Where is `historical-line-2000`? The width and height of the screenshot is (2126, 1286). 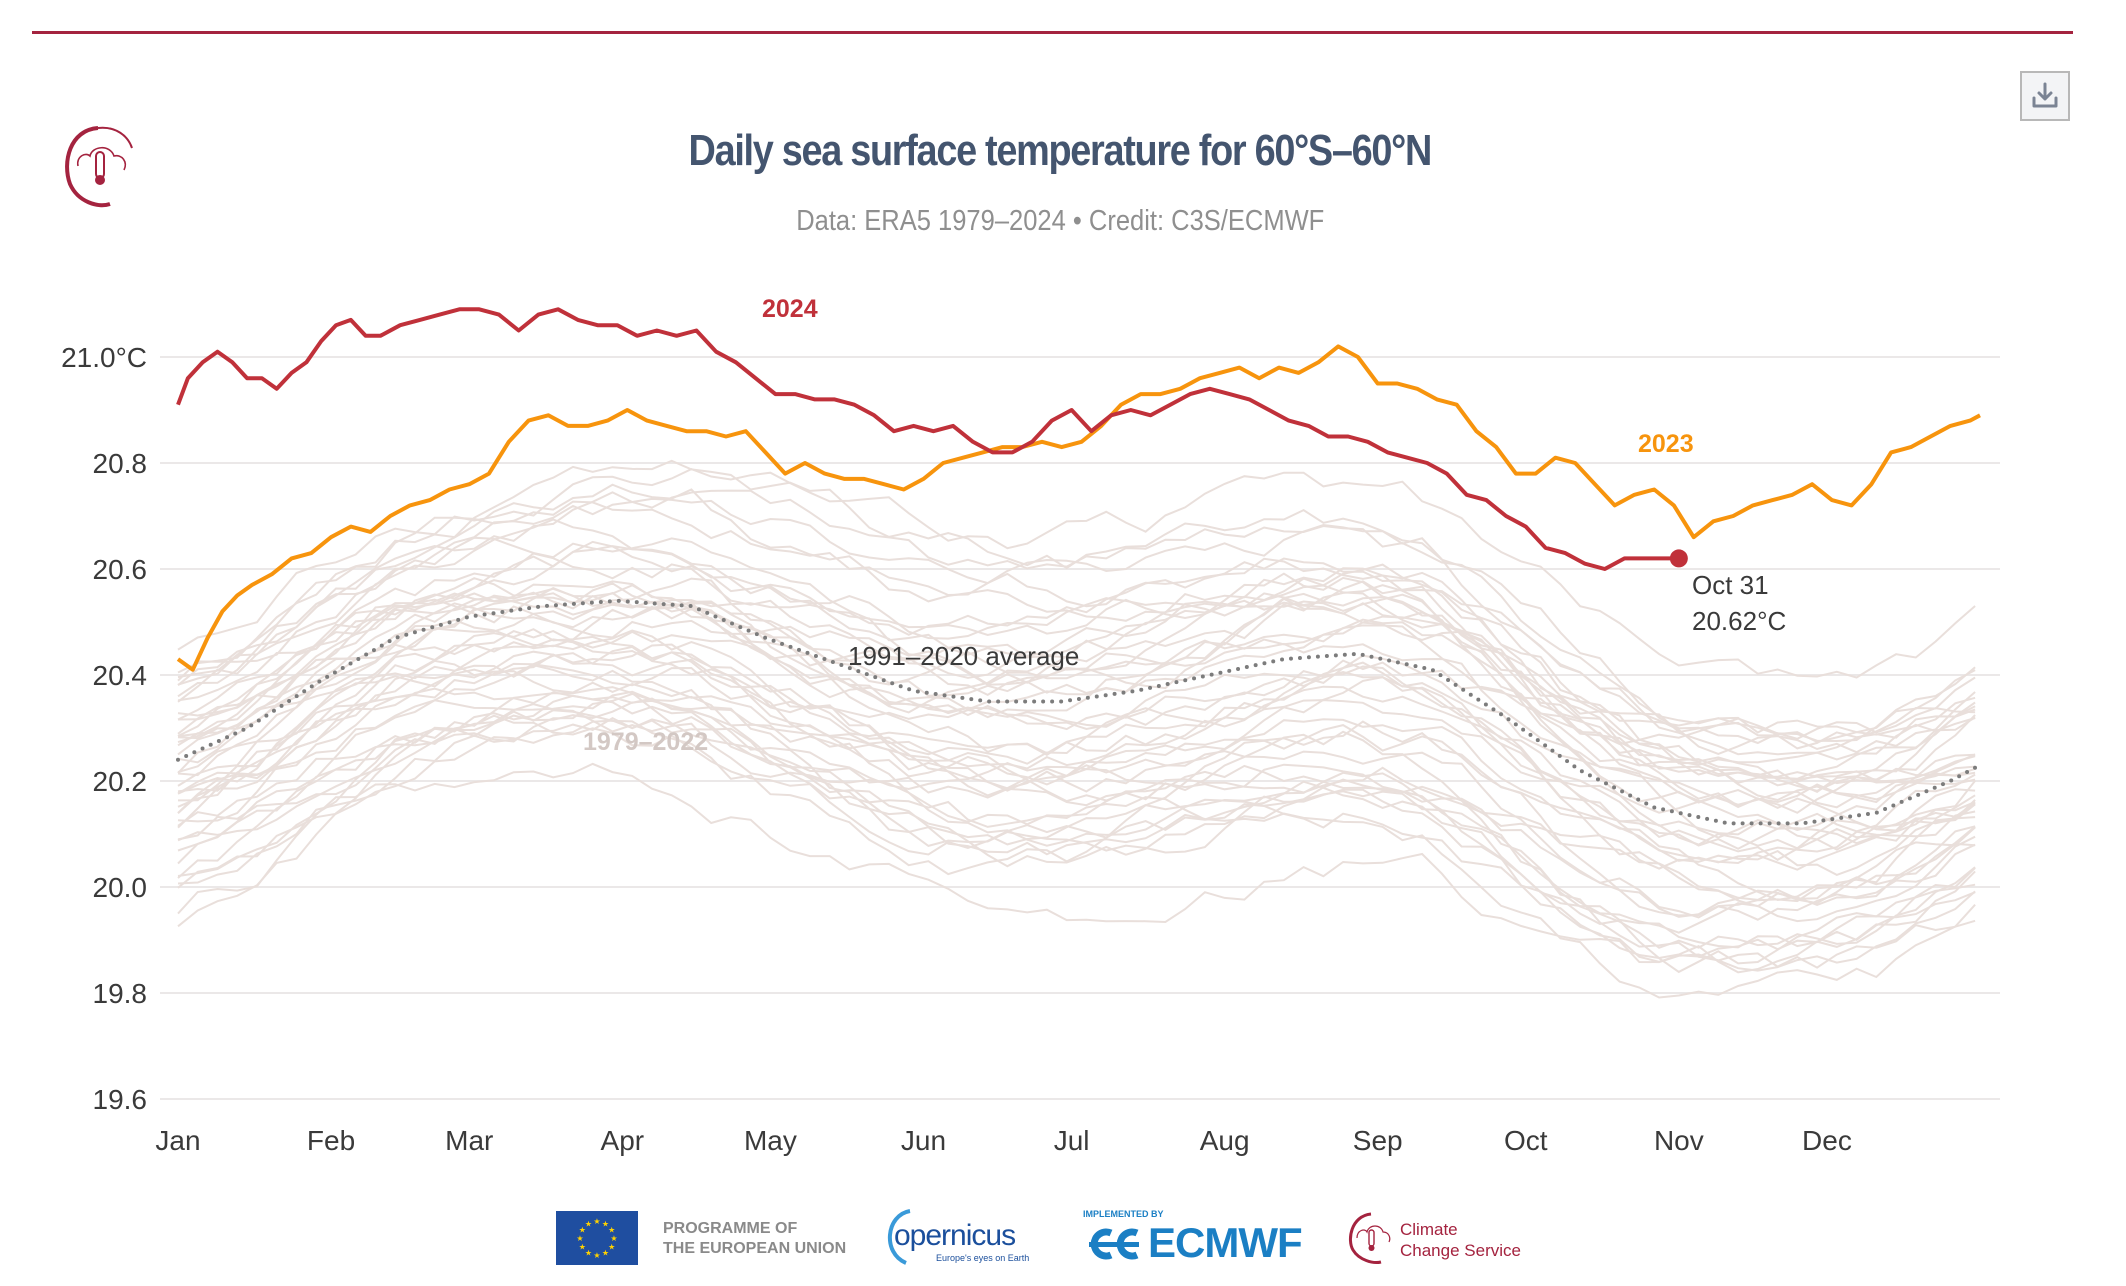
historical-line-2000 is located at coordinates (1076, 763).